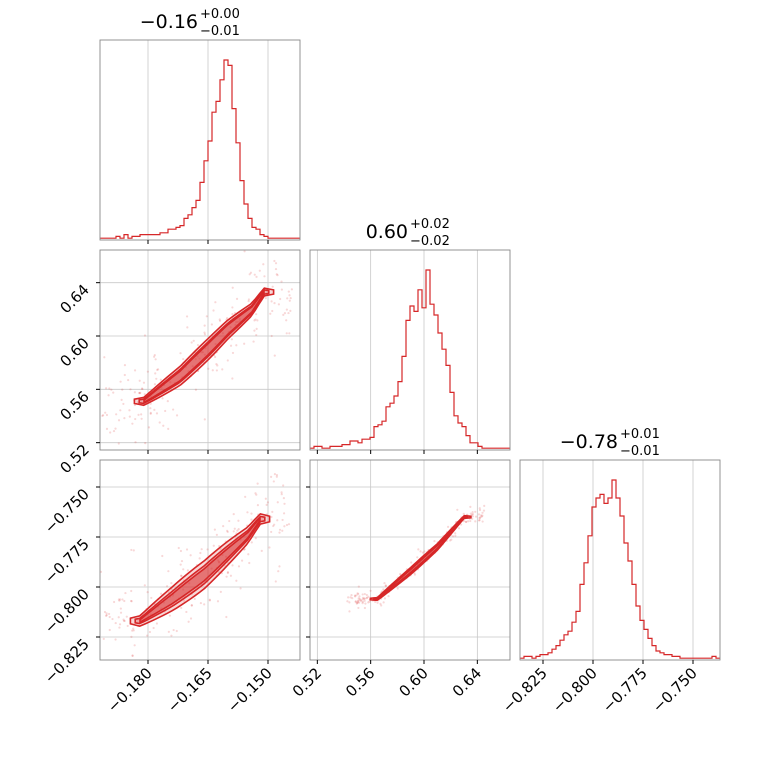 Image resolution: width=760 pixels, height=760 pixels. Describe the element at coordinates (220, 14) in the screenshot. I see `panel-title-plus: +0.00` at that location.